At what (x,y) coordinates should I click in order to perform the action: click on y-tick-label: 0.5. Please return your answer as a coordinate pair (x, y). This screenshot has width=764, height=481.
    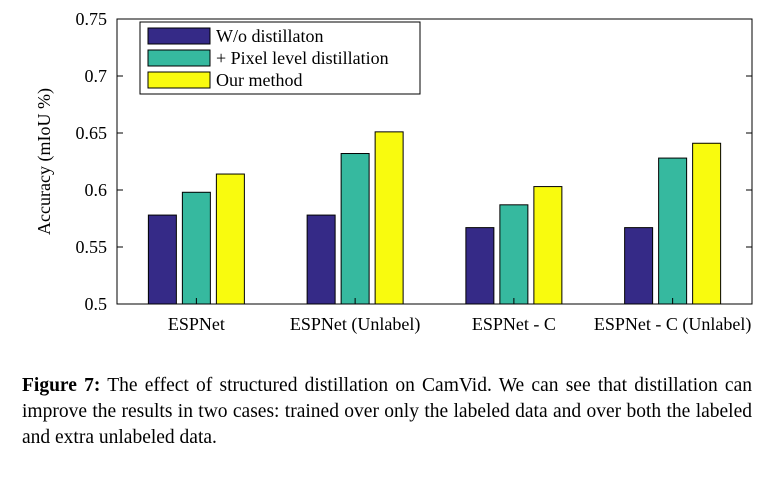
    Looking at the image, I should click on (96, 304).